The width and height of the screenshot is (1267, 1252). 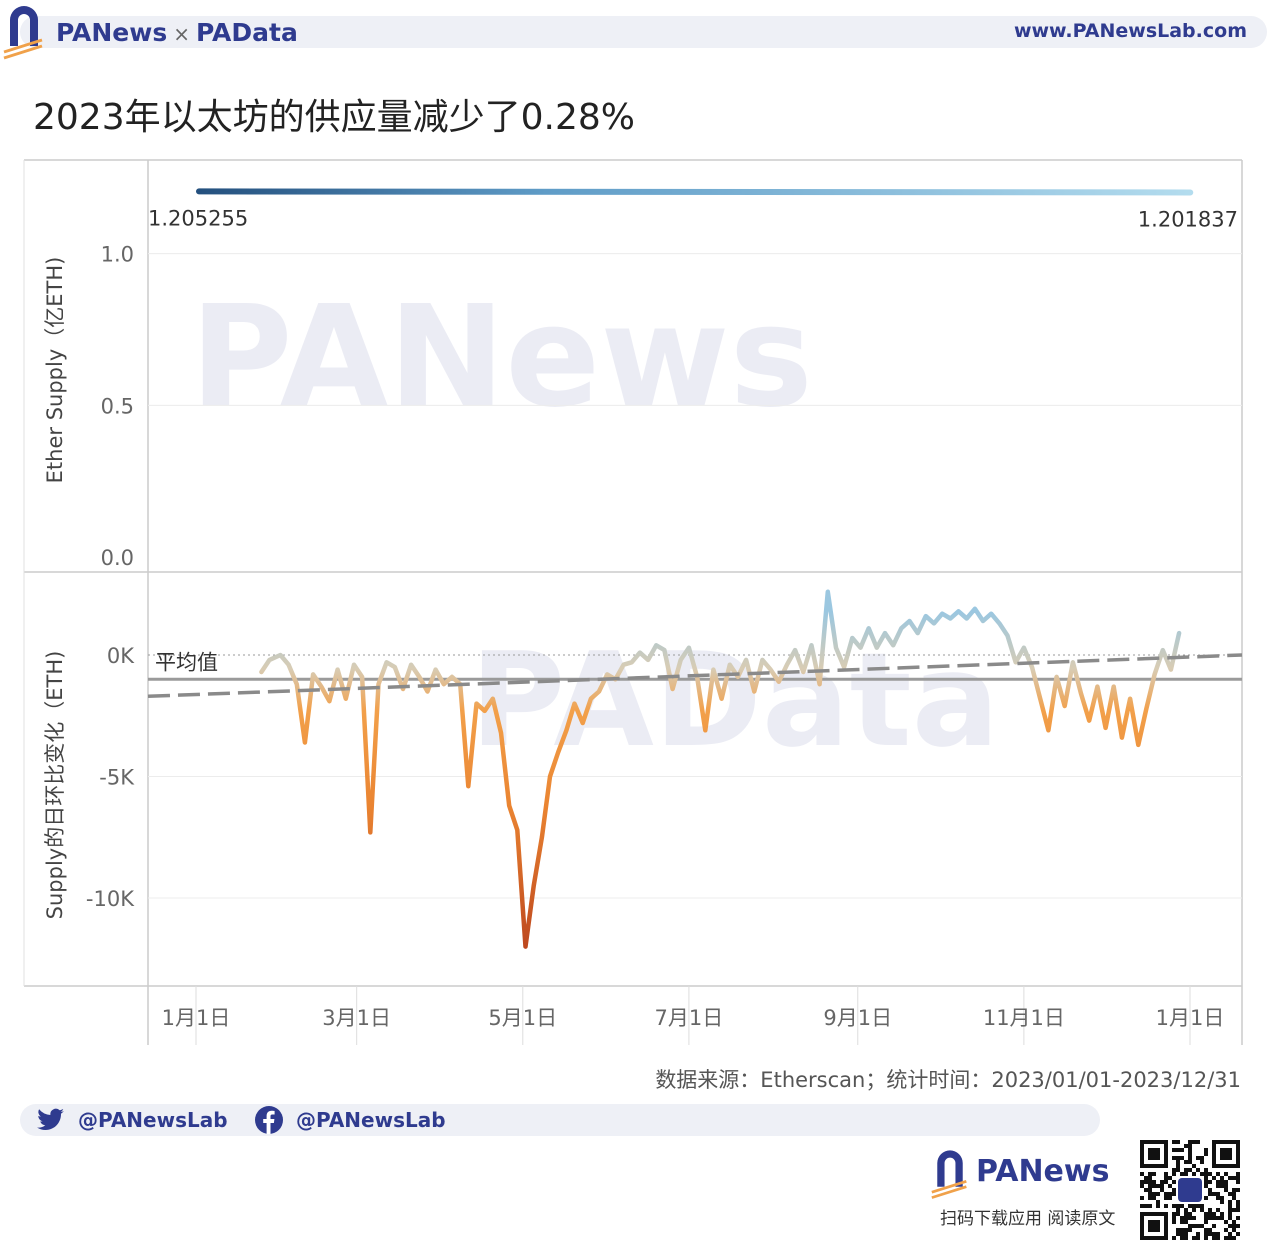 What do you see at coordinates (334, 117) in the screenshot?
I see `page-title: 2023年以太坊的供应量减少了0.28%` at bounding box center [334, 117].